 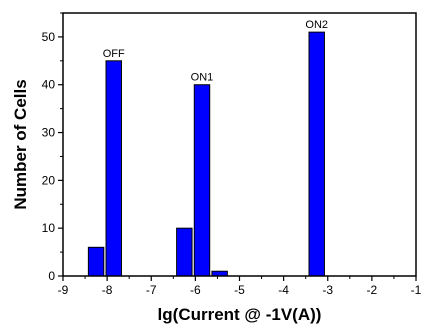 I want to click on y-tick-label: 20, so click(x=49, y=180).